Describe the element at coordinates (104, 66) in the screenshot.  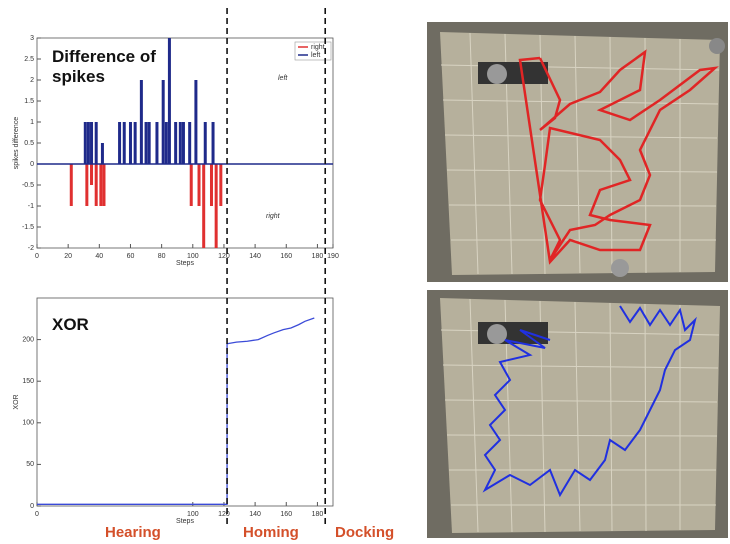
I see `chart-title: Difference of spikes` at that location.